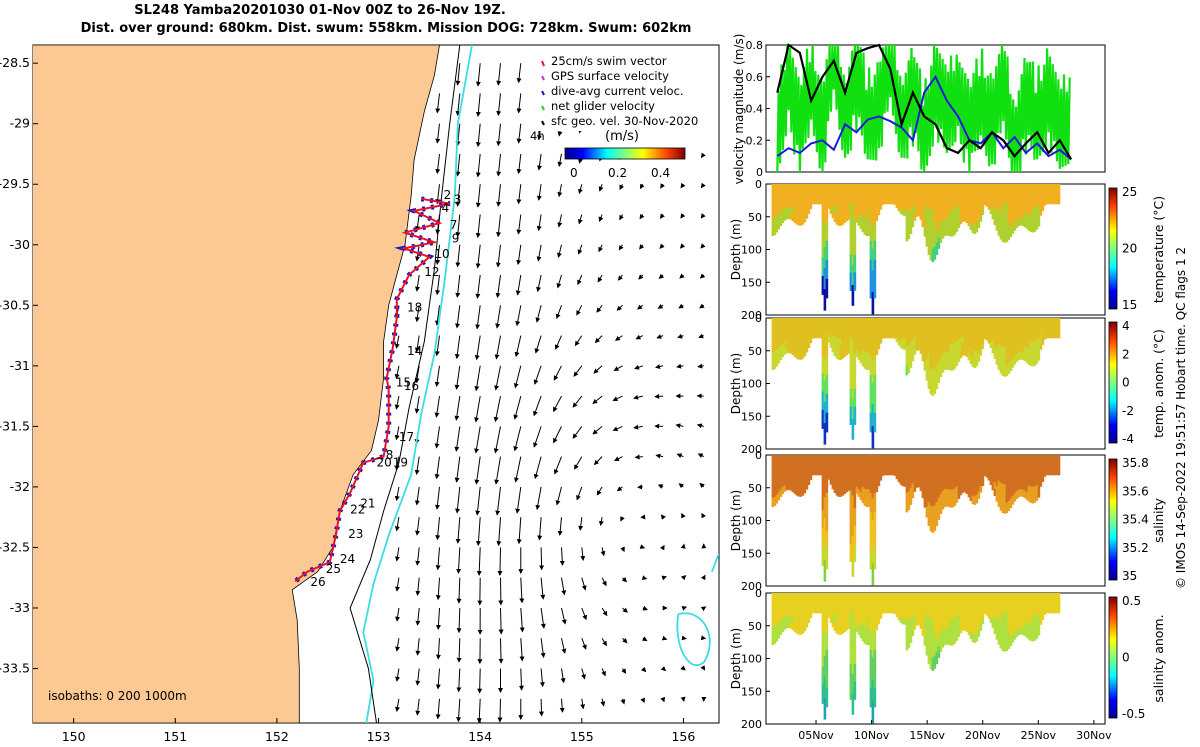  Describe the element at coordinates (1126, 658) in the screenshot. I see `colorbar-tick-label: 0` at that location.